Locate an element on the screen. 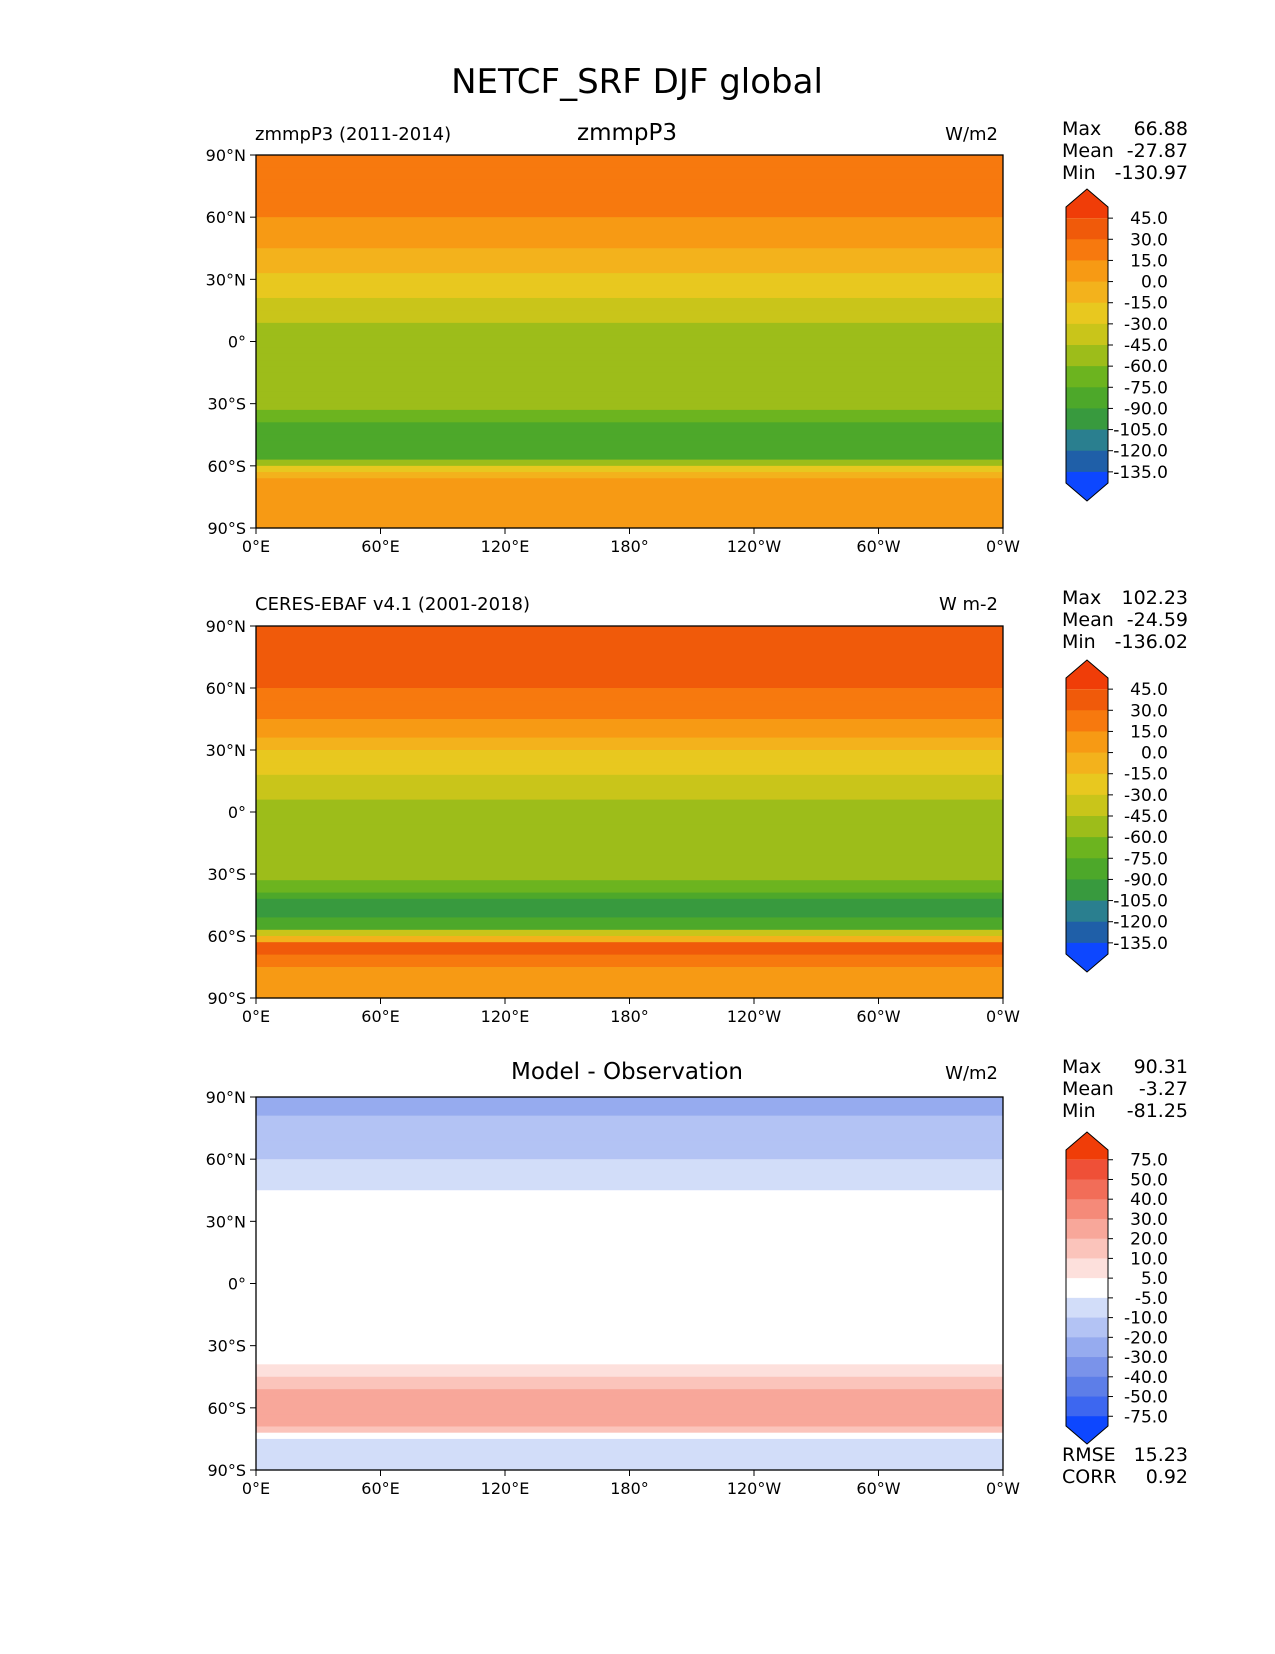 The height and width of the screenshot is (1654, 1275). colorbar-tick-label: -45.0 is located at coordinates (1146, 817).